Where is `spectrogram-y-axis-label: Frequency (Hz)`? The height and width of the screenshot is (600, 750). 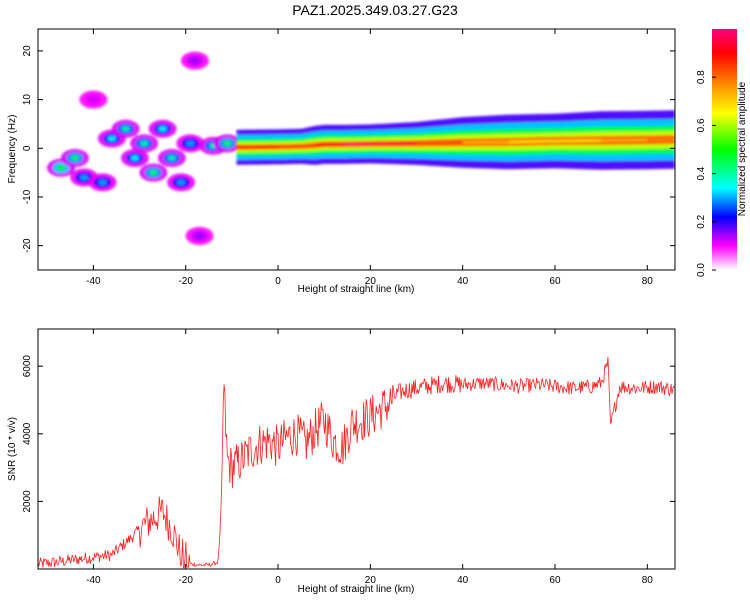
spectrogram-y-axis-label: Frequency (Hz) is located at coordinates (12, 149).